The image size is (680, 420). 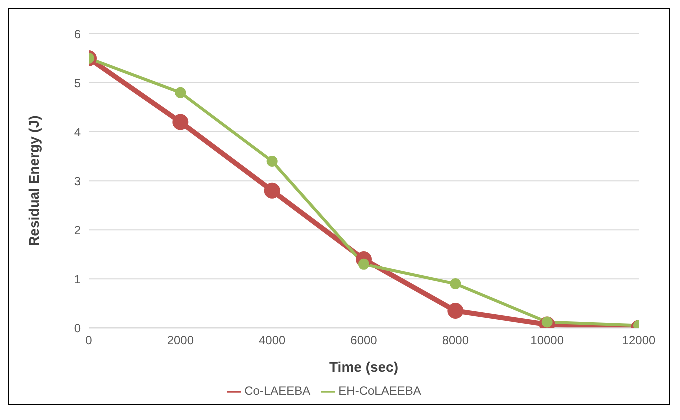 What do you see at coordinates (364, 341) in the screenshot?
I see `x-tick-label: 6000` at bounding box center [364, 341].